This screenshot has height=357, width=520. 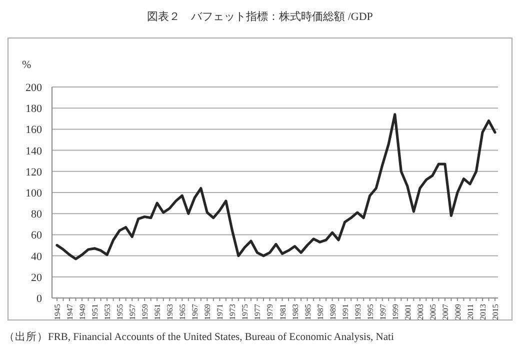 I want to click on y-tick-label: 80, so click(x=36, y=214).